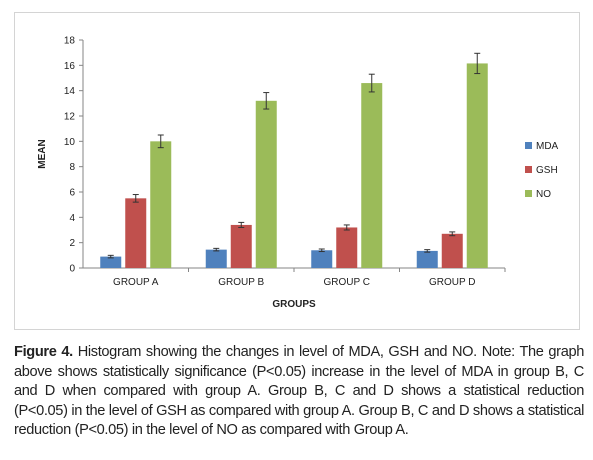 This screenshot has height=460, width=593. Describe the element at coordinates (72, 243) in the screenshot. I see `y-tick-label: 2` at that location.